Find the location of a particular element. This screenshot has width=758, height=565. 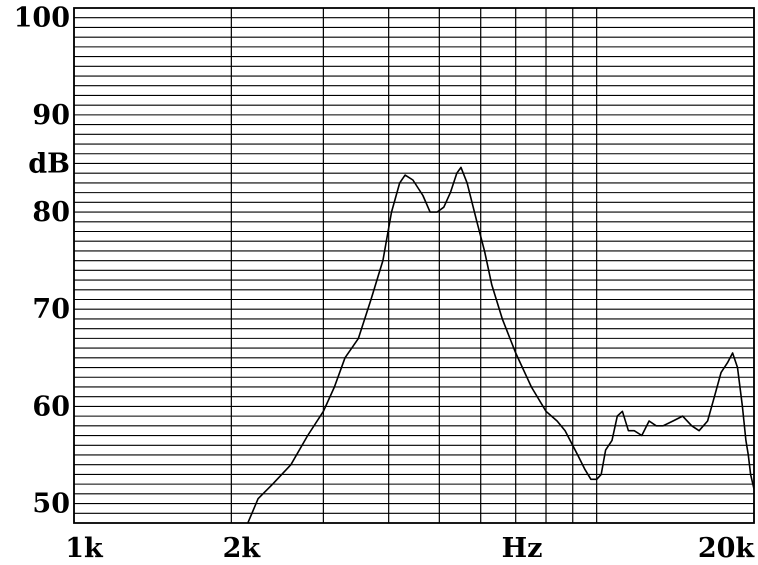

x-tick-labels: 1k 2k 20k is located at coordinates (410, 548).